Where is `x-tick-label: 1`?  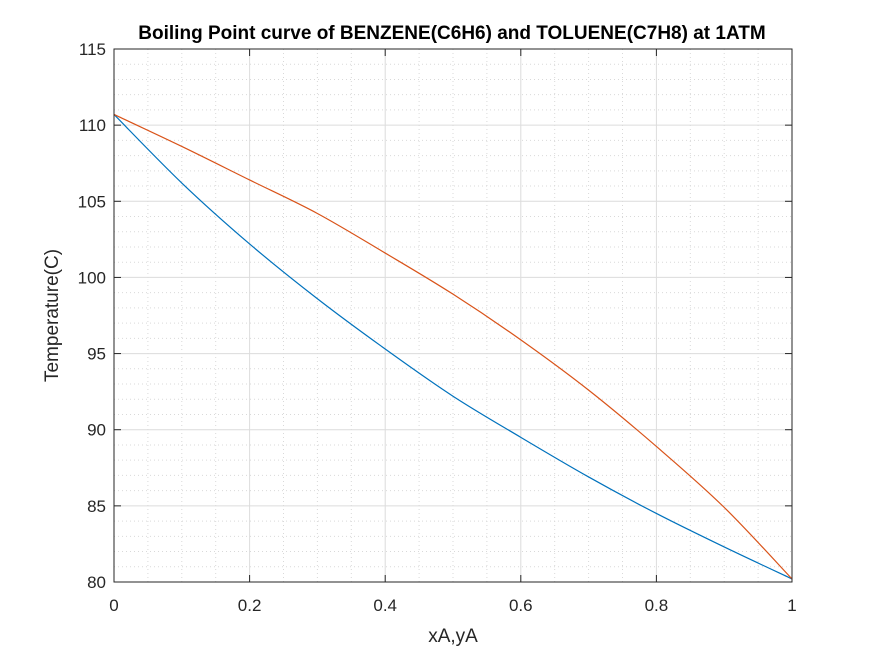 x-tick-label: 1 is located at coordinates (791, 605).